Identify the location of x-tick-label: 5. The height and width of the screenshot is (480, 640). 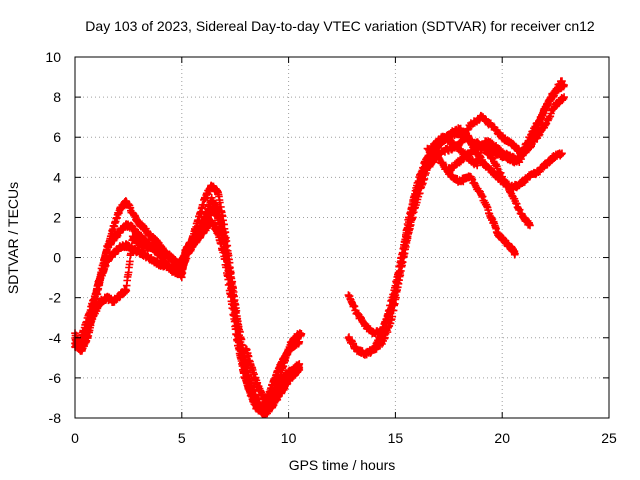
(182, 438).